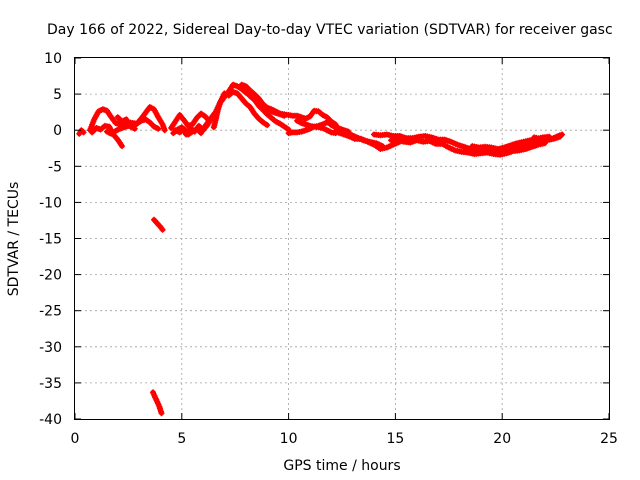 The image size is (640, 480). Describe the element at coordinates (75, 439) in the screenshot. I see `x-tick-label: 0` at that location.